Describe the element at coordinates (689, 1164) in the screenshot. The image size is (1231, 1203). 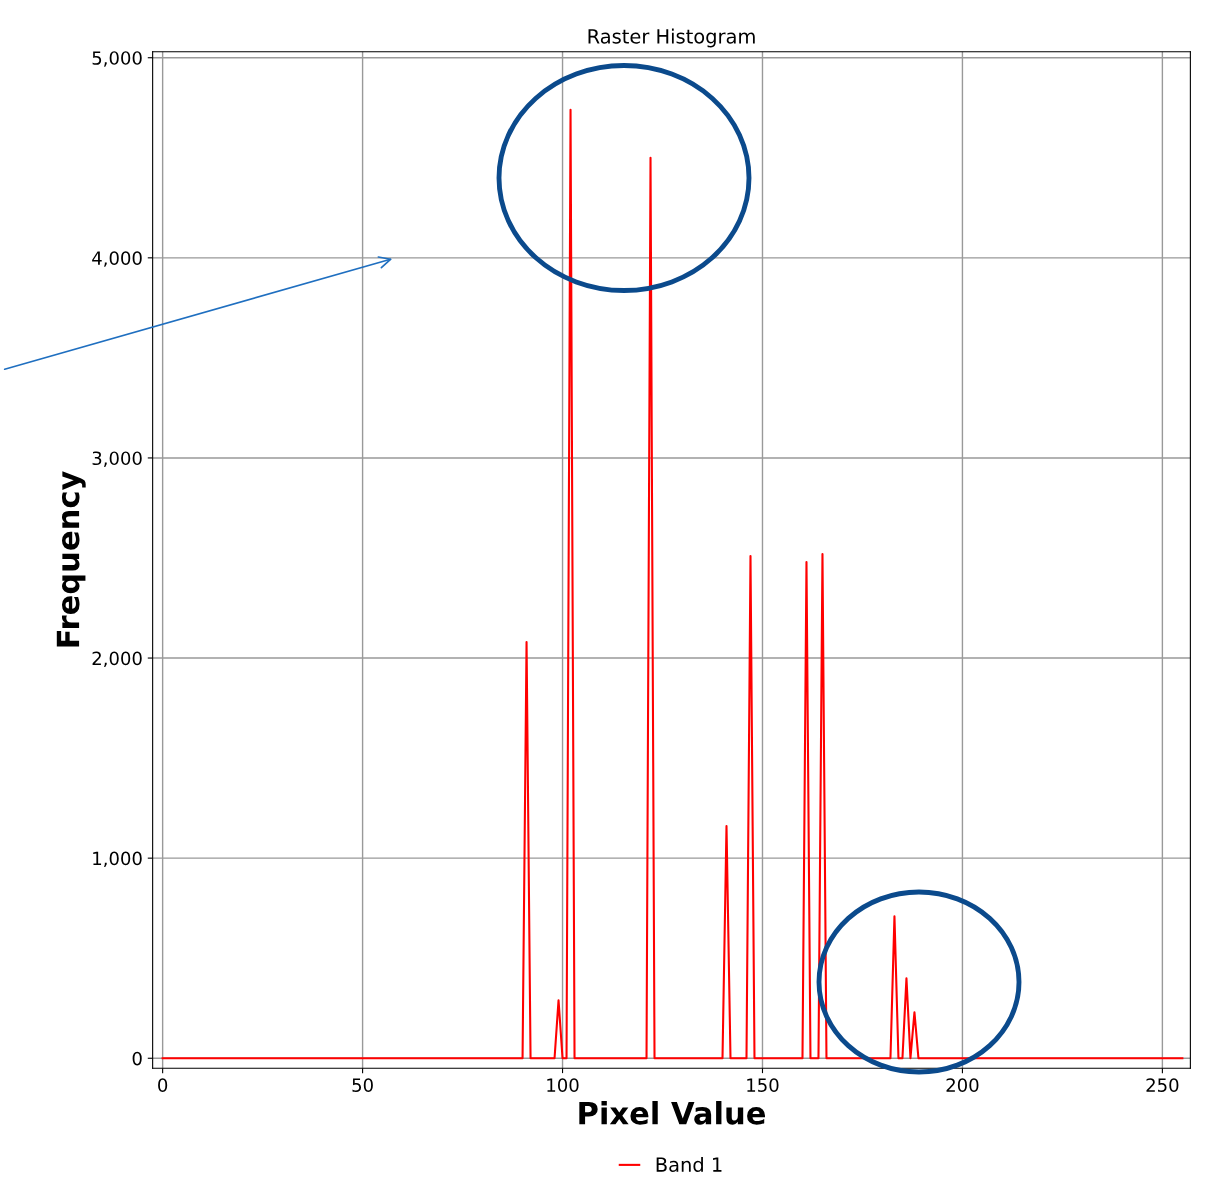
I see `legend-label: Band 1` at that location.